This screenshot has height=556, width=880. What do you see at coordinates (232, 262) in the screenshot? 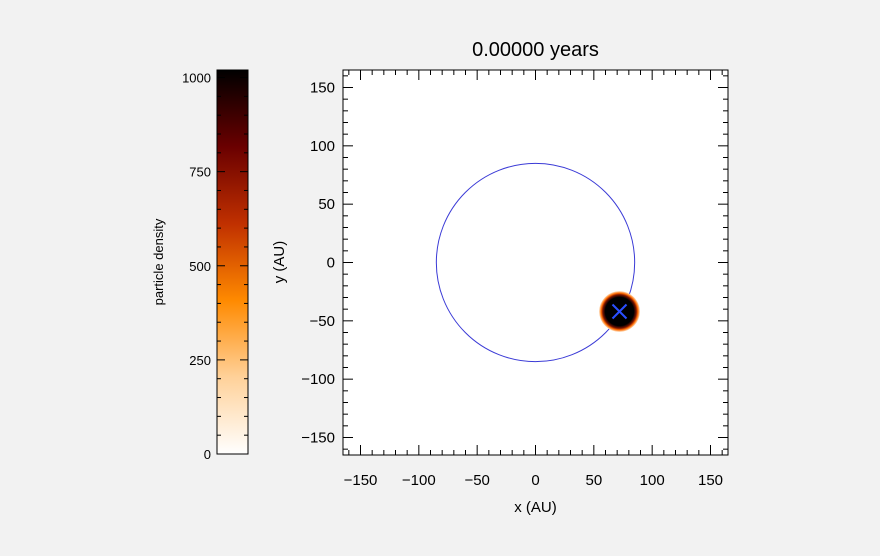
I see `colorbar-gradient` at bounding box center [232, 262].